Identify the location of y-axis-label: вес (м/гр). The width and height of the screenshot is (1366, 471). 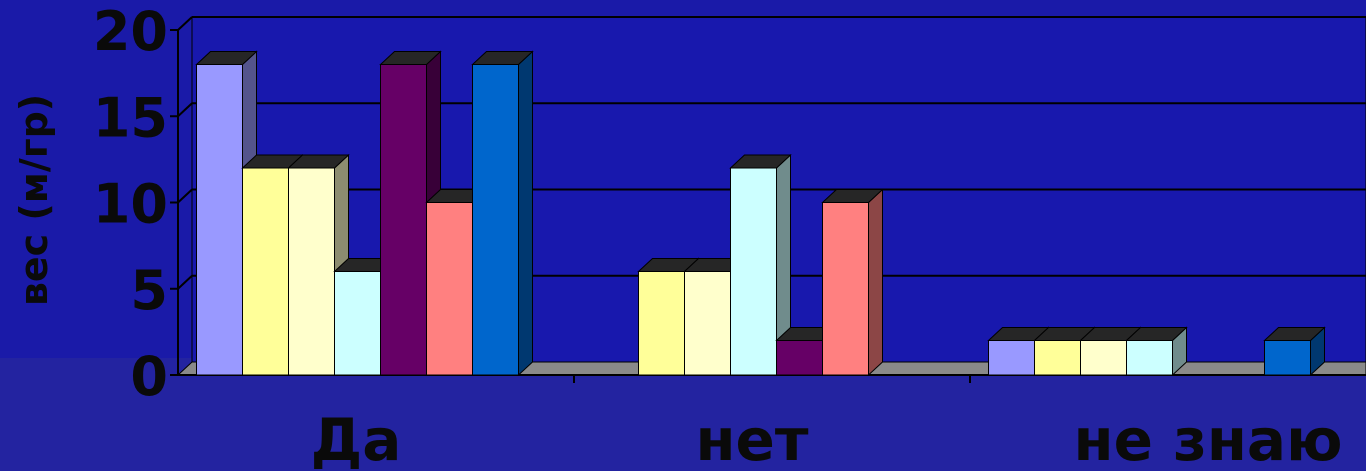
(34, 200).